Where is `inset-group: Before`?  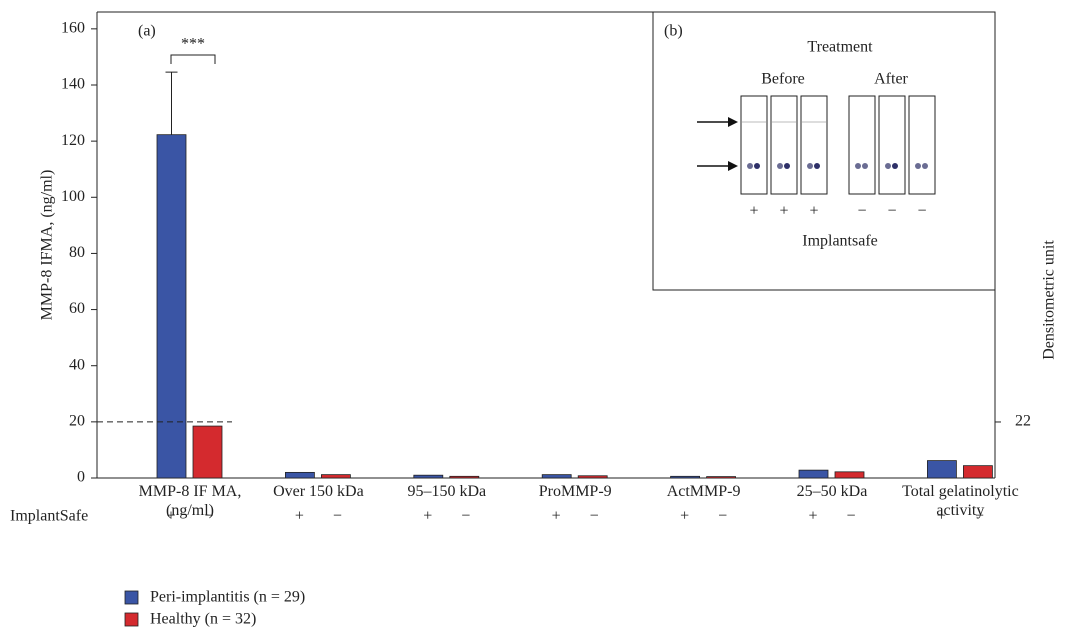 inset-group: Before is located at coordinates (783, 79).